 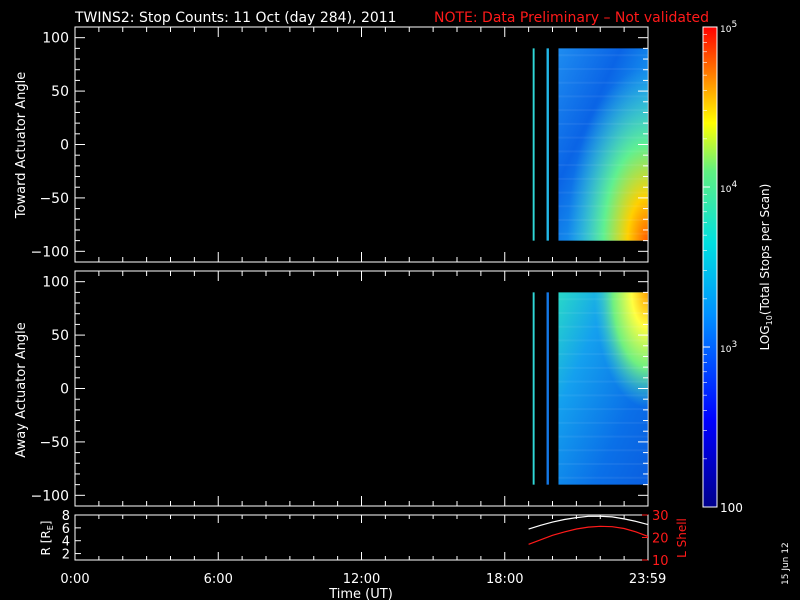 I want to click on x-tick-label: 23:59, so click(x=647, y=579).